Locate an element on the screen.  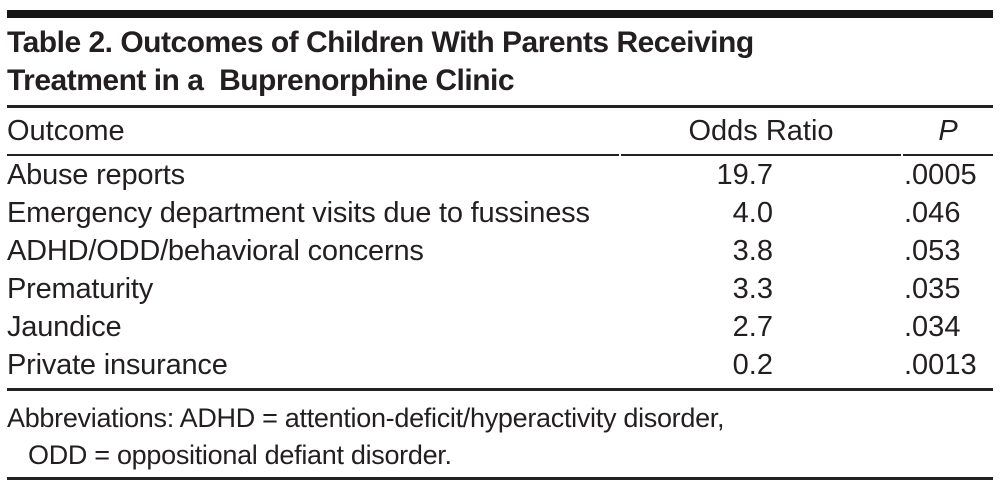
outcome-cell: Jaundice is located at coordinates (64, 327).